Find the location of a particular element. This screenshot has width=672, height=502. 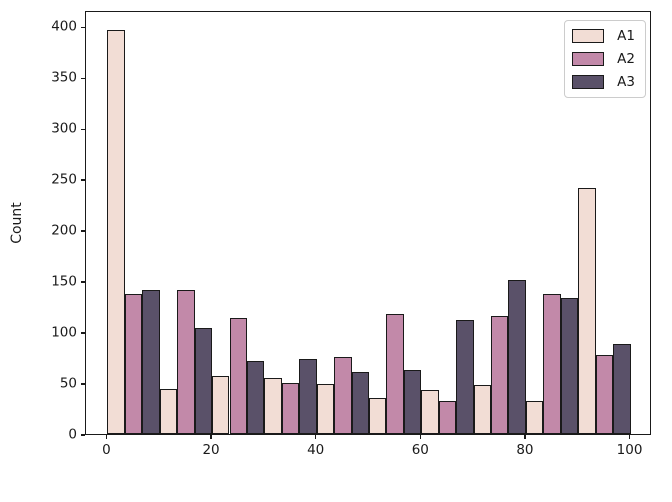

x-tick-label-60: 60 is located at coordinates (420, 450).